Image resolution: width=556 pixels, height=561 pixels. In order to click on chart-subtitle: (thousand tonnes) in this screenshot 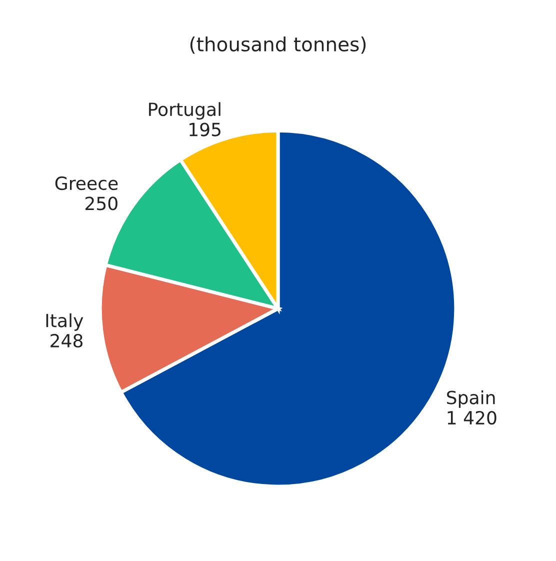, I will do `click(278, 45)`.